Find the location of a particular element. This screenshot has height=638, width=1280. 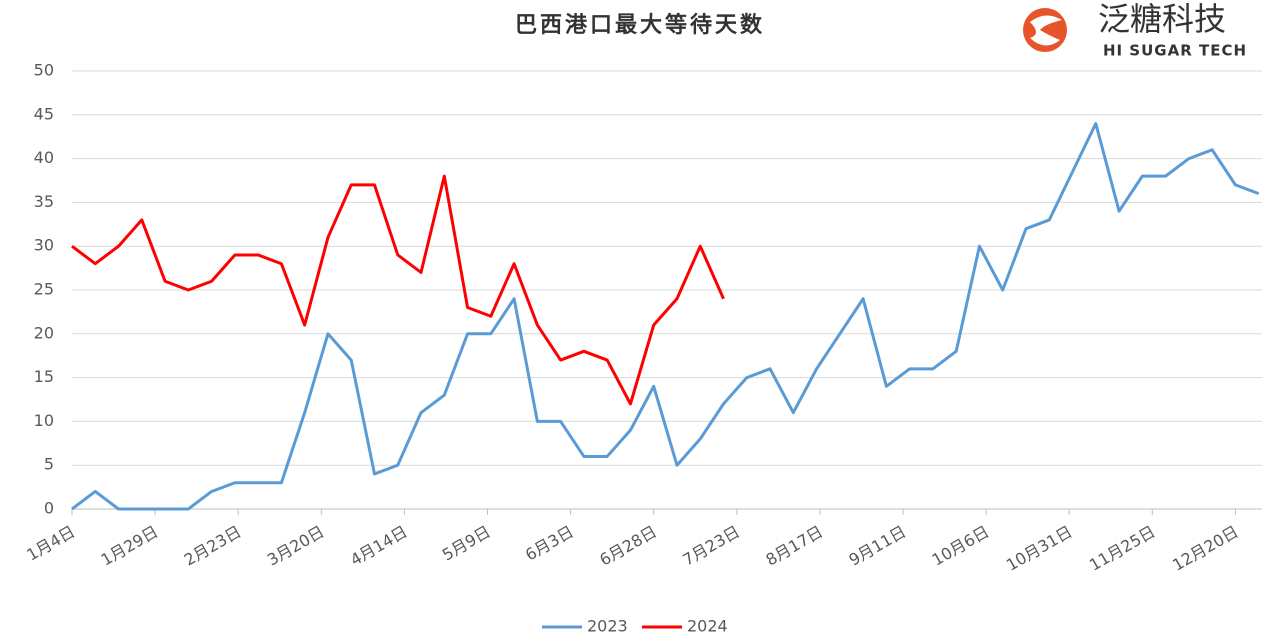

y-tick-label: 10 is located at coordinates (44, 420).